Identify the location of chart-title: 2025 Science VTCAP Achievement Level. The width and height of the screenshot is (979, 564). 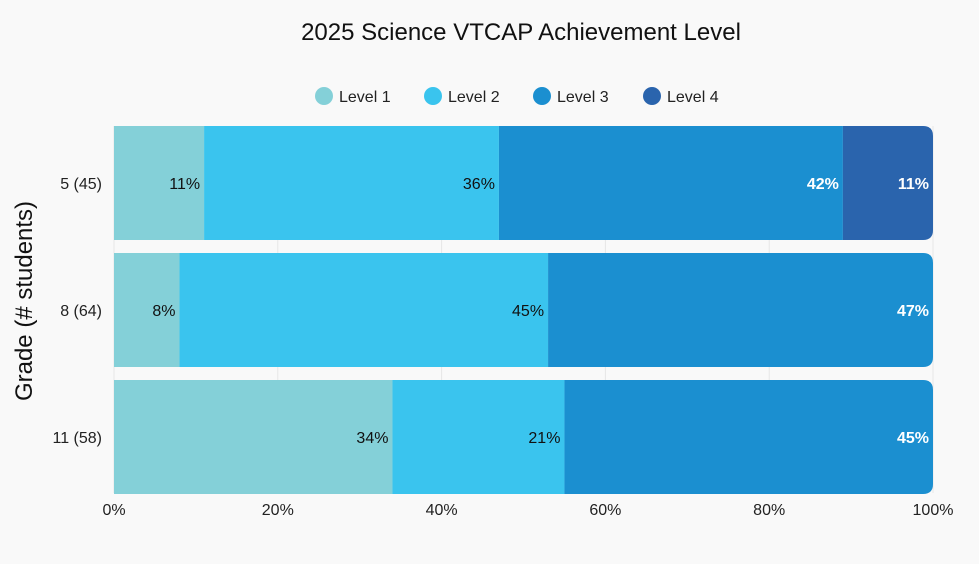
(521, 32).